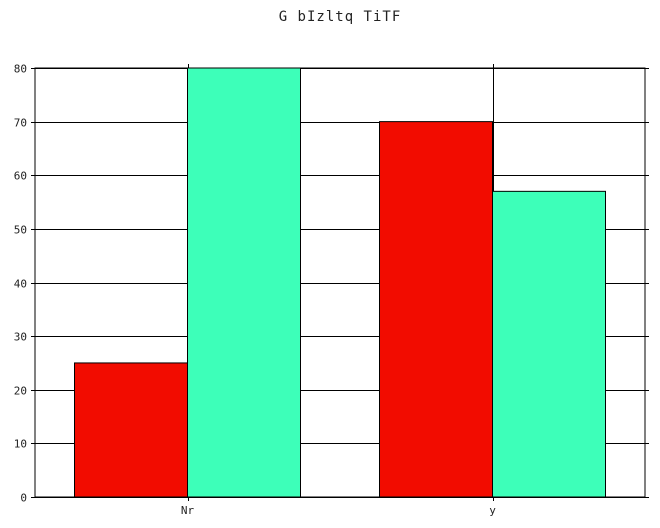 The image size is (660, 528). Describe the element at coordinates (492, 510) in the screenshot. I see `x-tick-label: y` at that location.